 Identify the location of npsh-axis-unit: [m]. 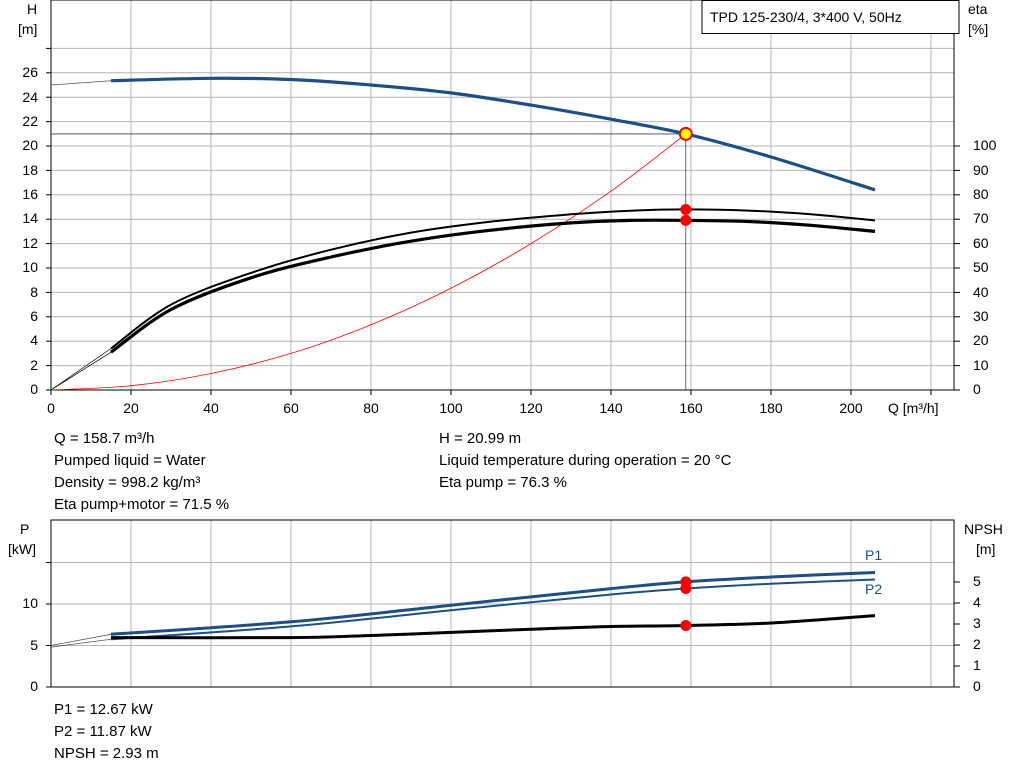
(985, 549).